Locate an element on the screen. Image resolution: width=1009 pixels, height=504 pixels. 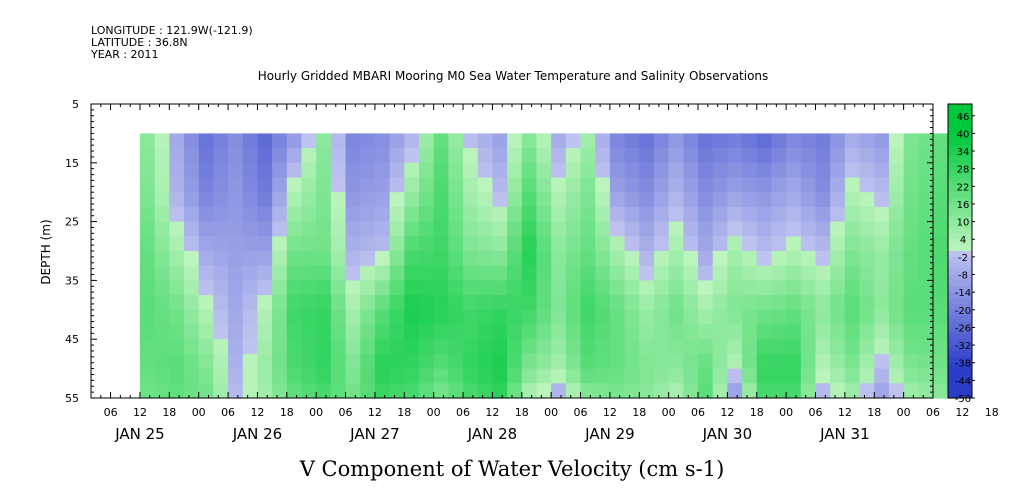
x-tick-label: 18 is located at coordinates (404, 412).